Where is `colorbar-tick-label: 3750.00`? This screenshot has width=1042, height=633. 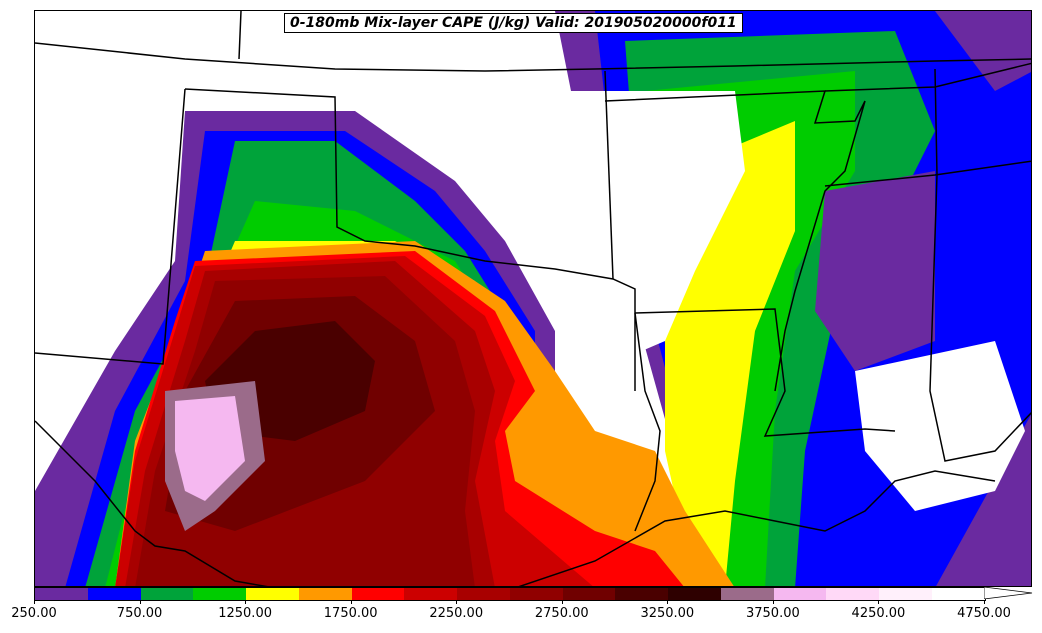
colorbar-tick-label: 3750.00 is located at coordinates (772, 613).